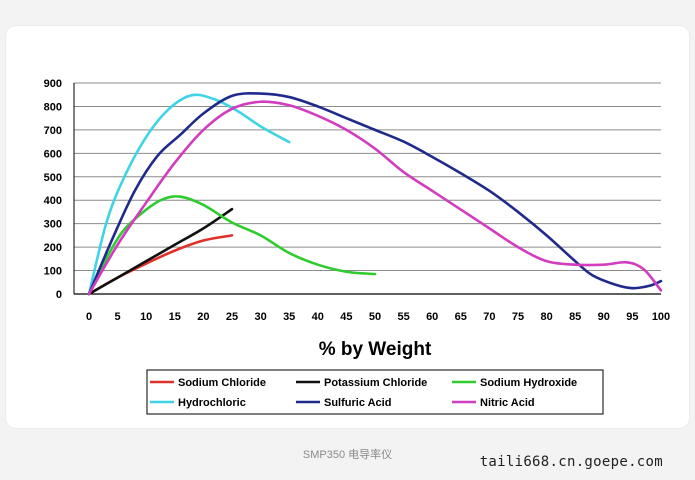  Describe the element at coordinates (375, 317) in the screenshot. I see `x-tick-label: 50` at that location.